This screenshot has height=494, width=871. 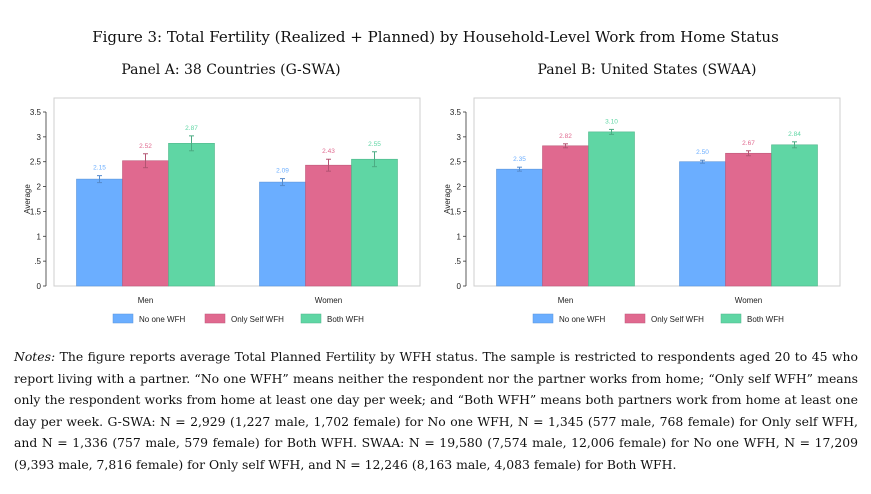 I want to click on panel-b-title: Panel B: United States (SWAA), so click(x=647, y=70).